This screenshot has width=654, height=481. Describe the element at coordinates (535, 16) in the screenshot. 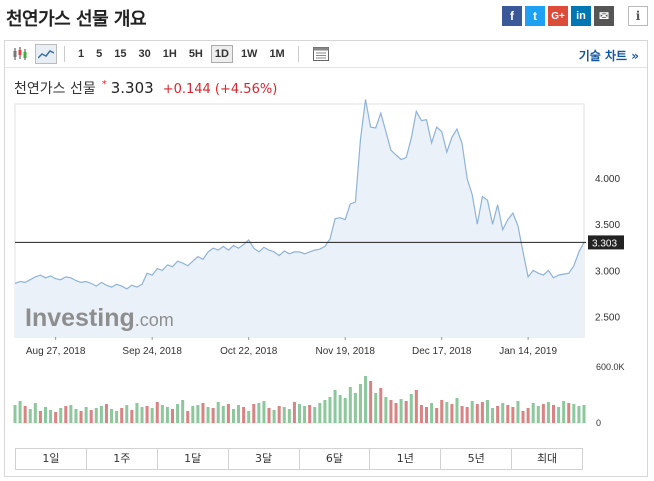

I see `twitter-icon: t` at that location.